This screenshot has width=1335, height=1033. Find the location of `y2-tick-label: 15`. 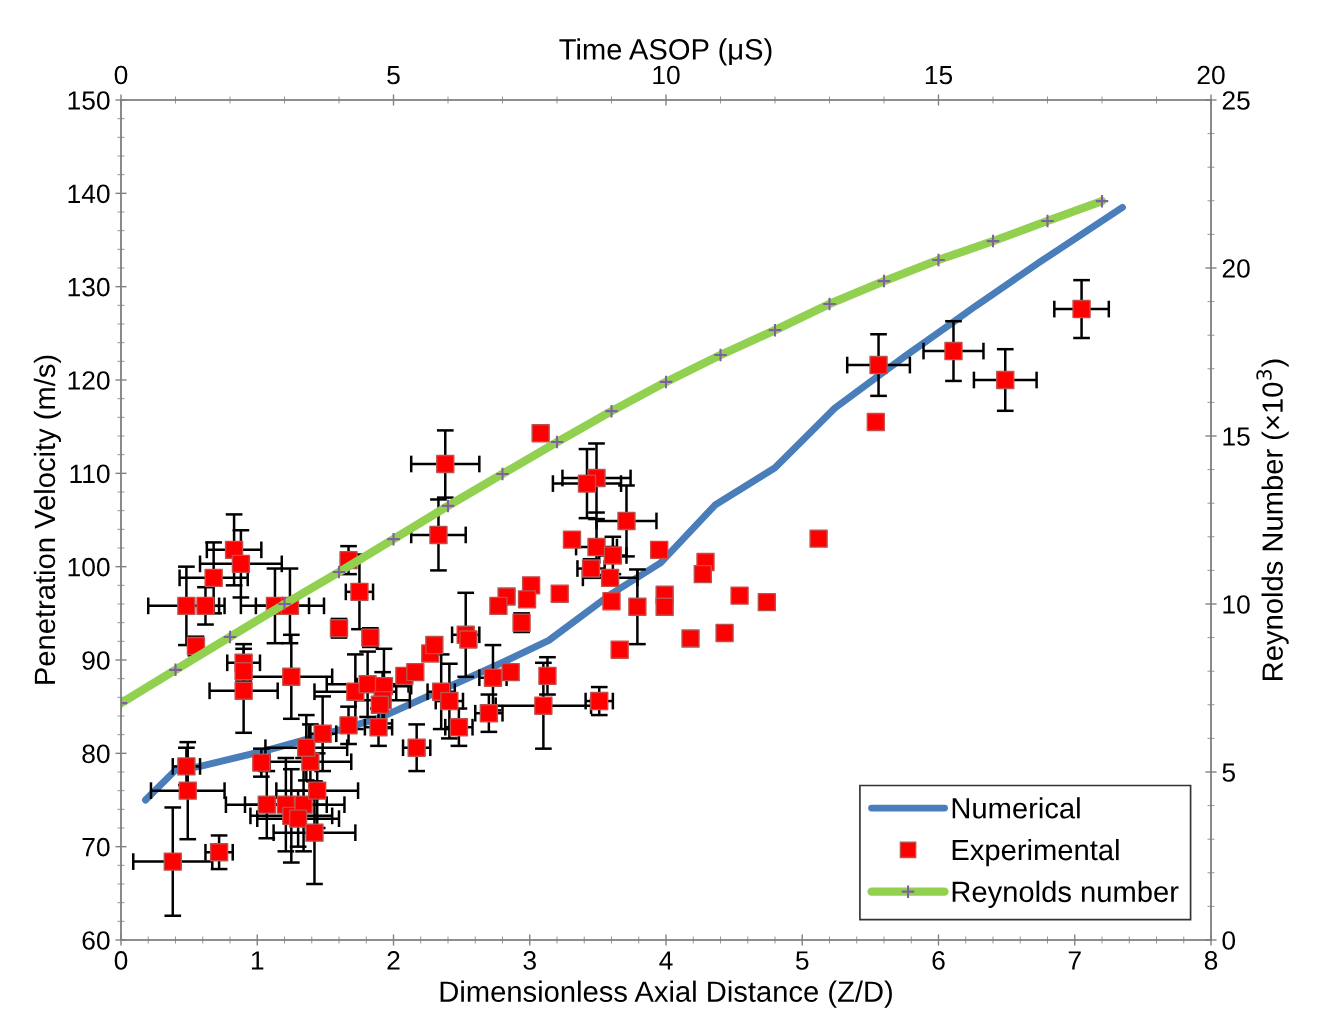

y2-tick-label: 15 is located at coordinates (1236, 436).